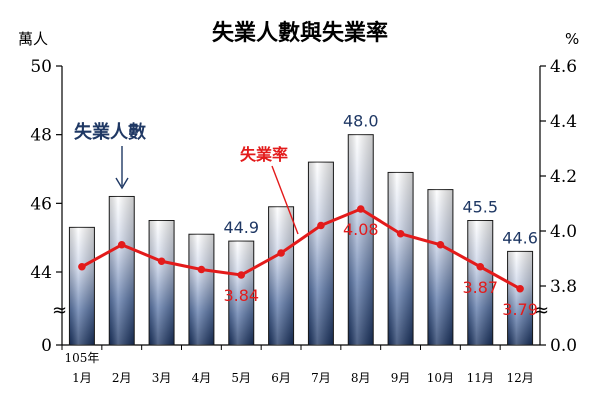  I want to click on bar-data-label: 44.6, so click(520, 237).